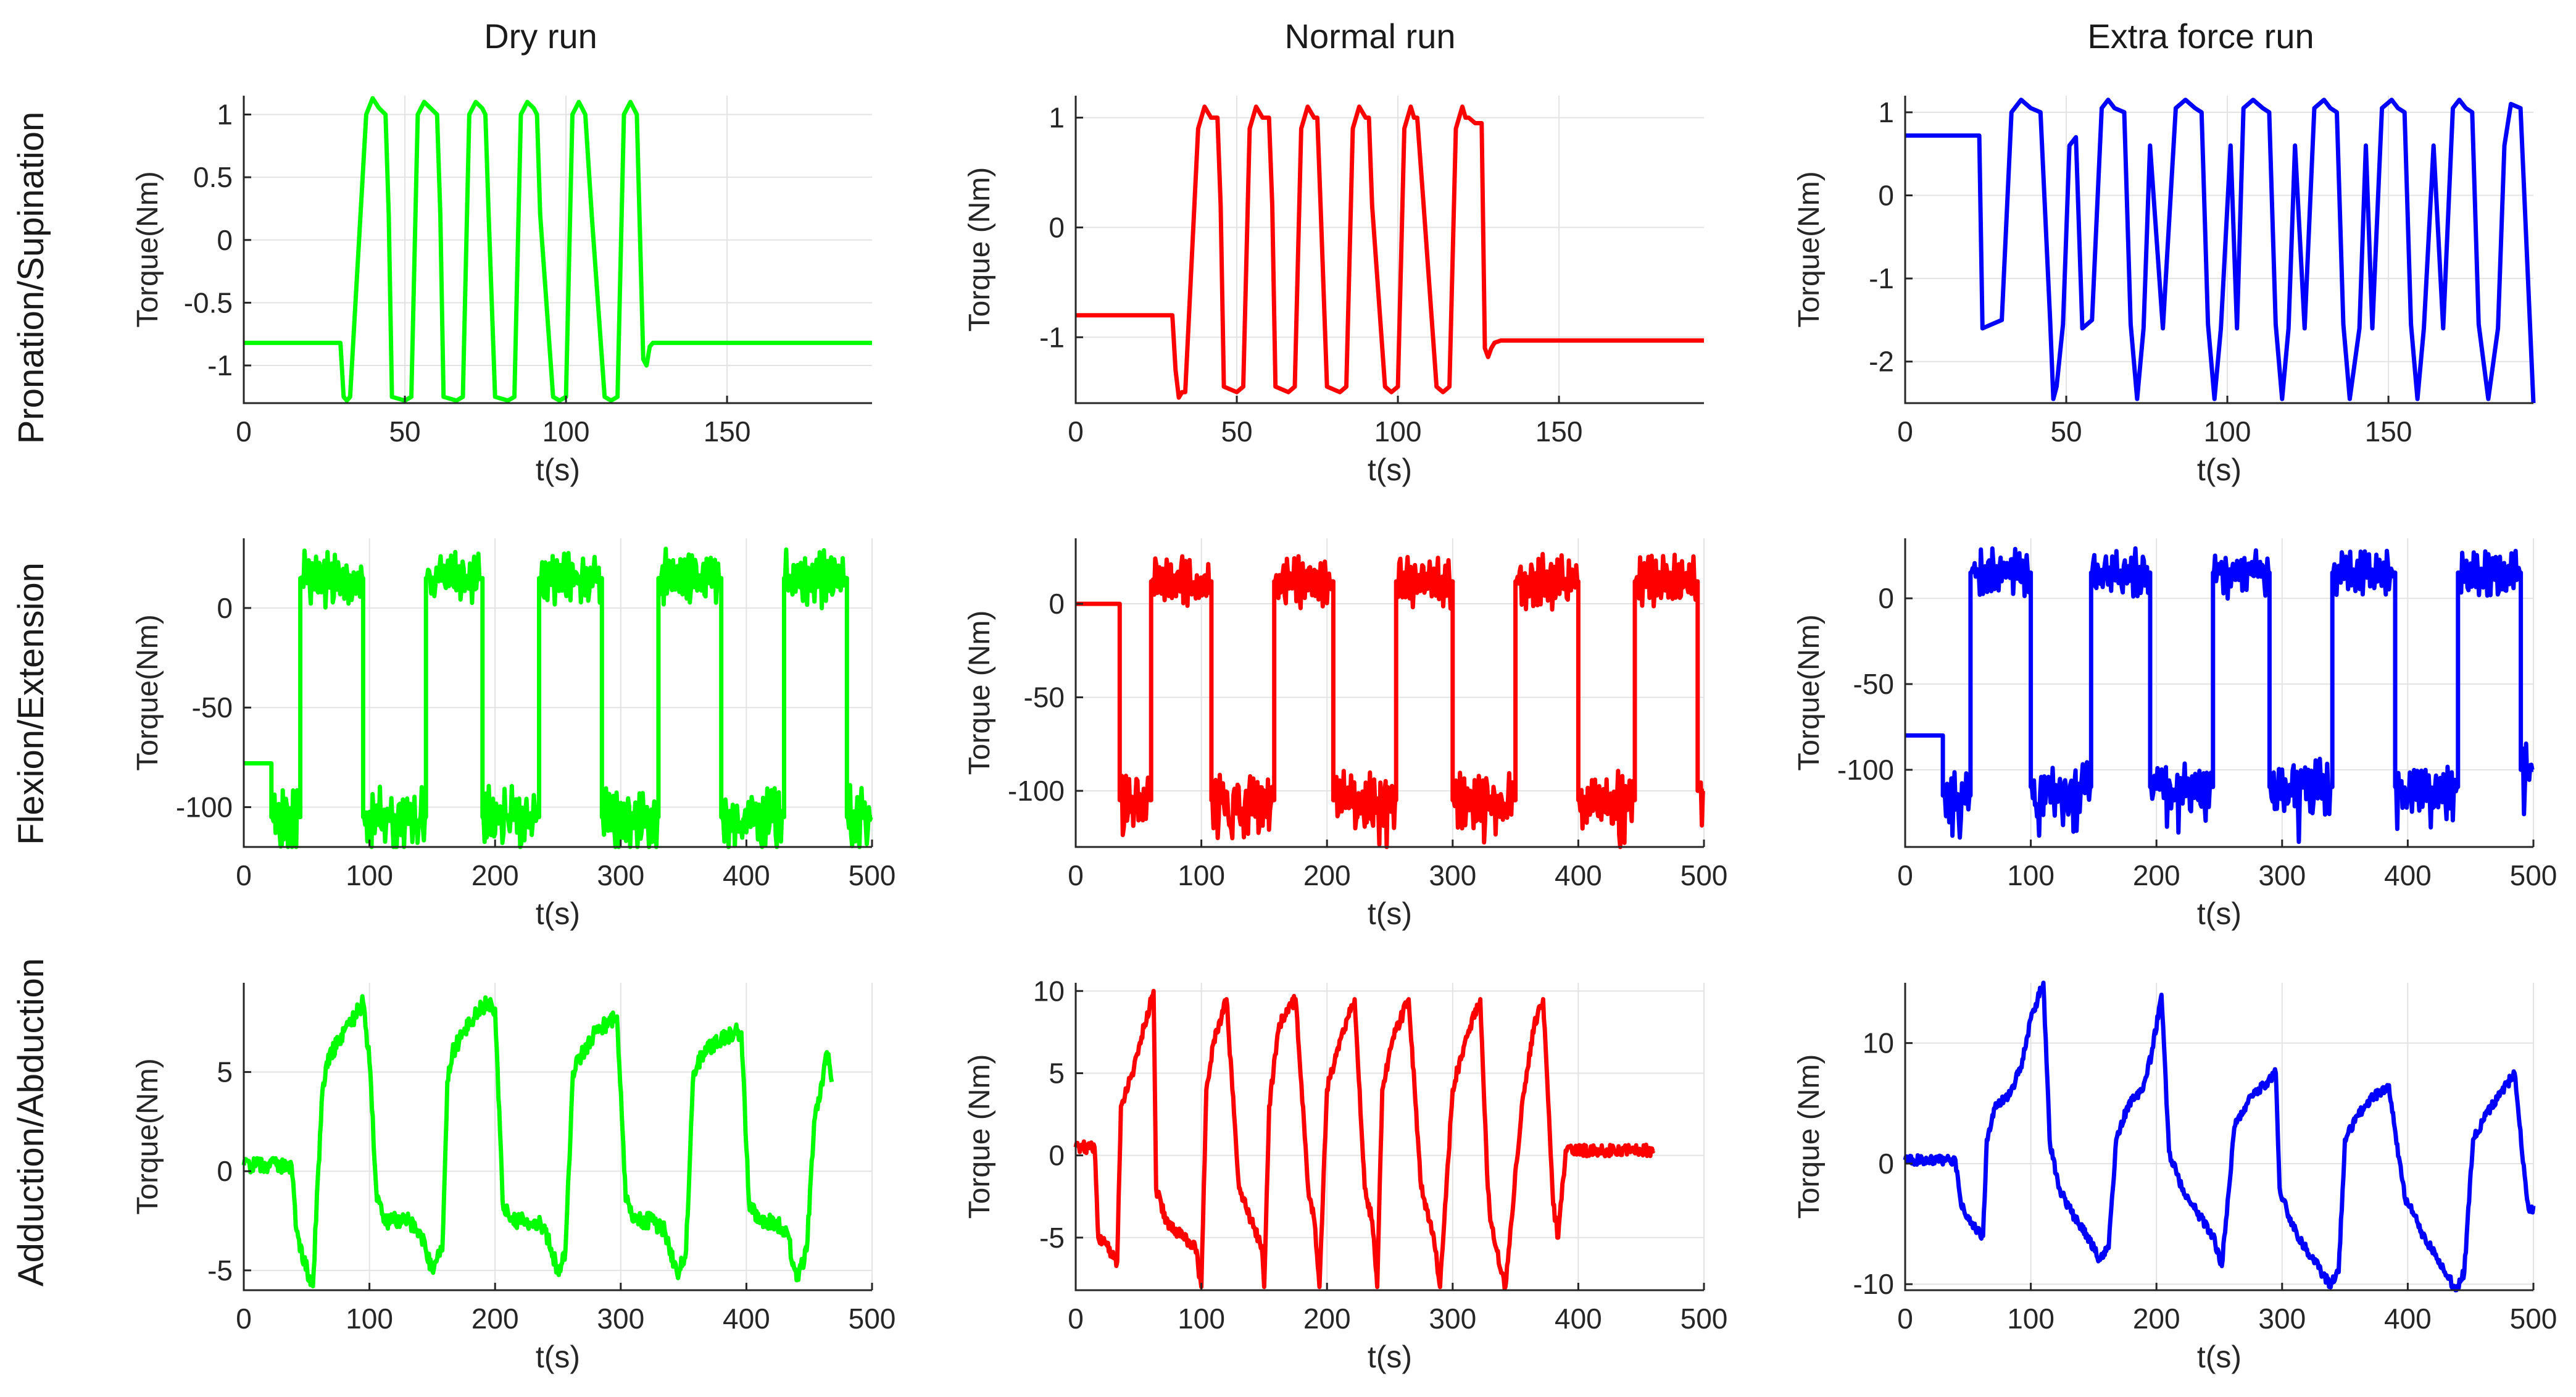 Image resolution: width=2576 pixels, height=1397 pixels. What do you see at coordinates (1371, 36) in the screenshot?
I see `column-title-normal-run: Normal run` at bounding box center [1371, 36].